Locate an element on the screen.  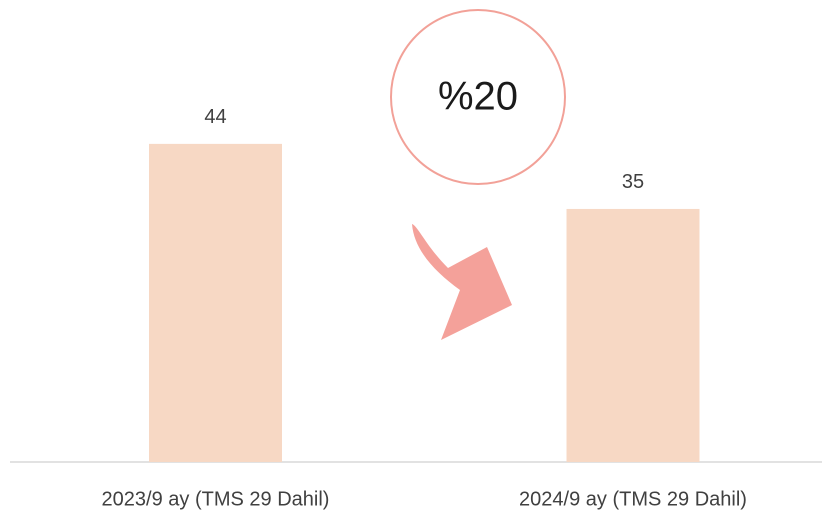
value-label: 35 is located at coordinates (633, 182).